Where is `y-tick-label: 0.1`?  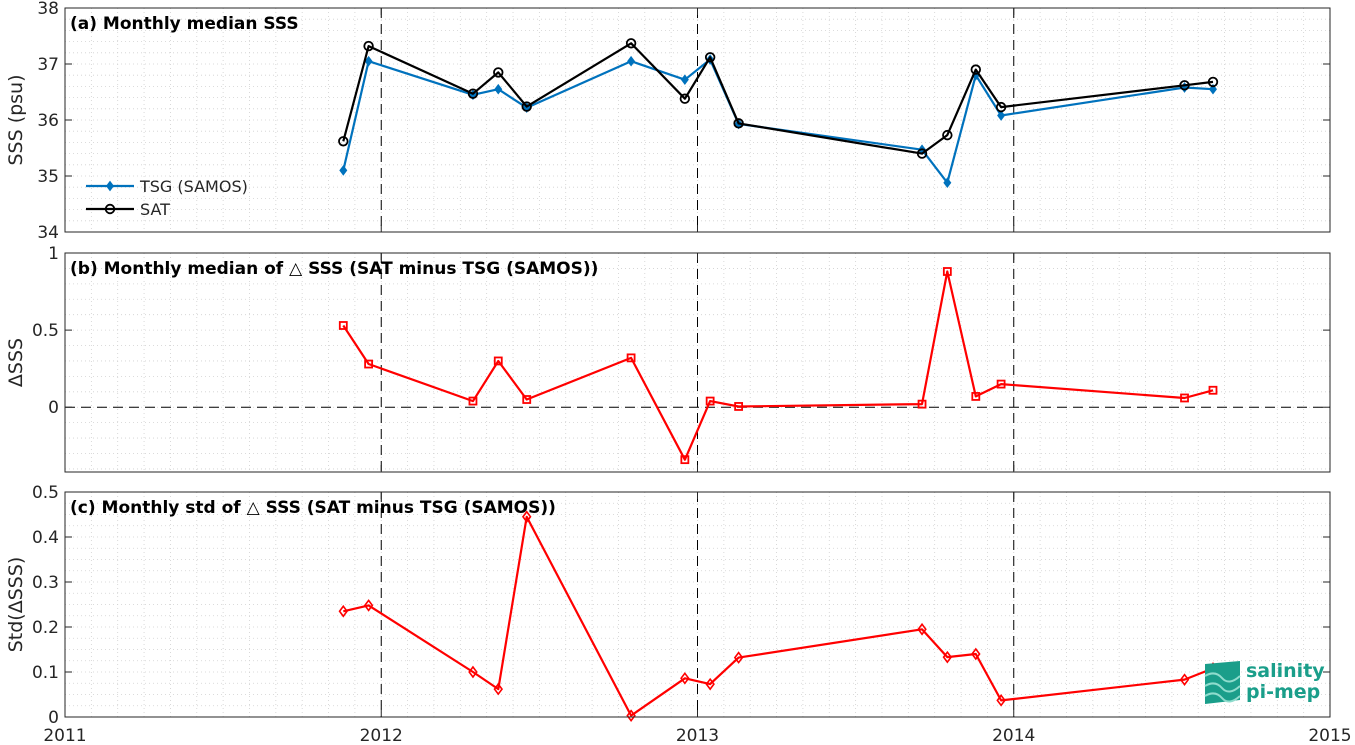
y-tick-label: 0.1 is located at coordinates (45, 673).